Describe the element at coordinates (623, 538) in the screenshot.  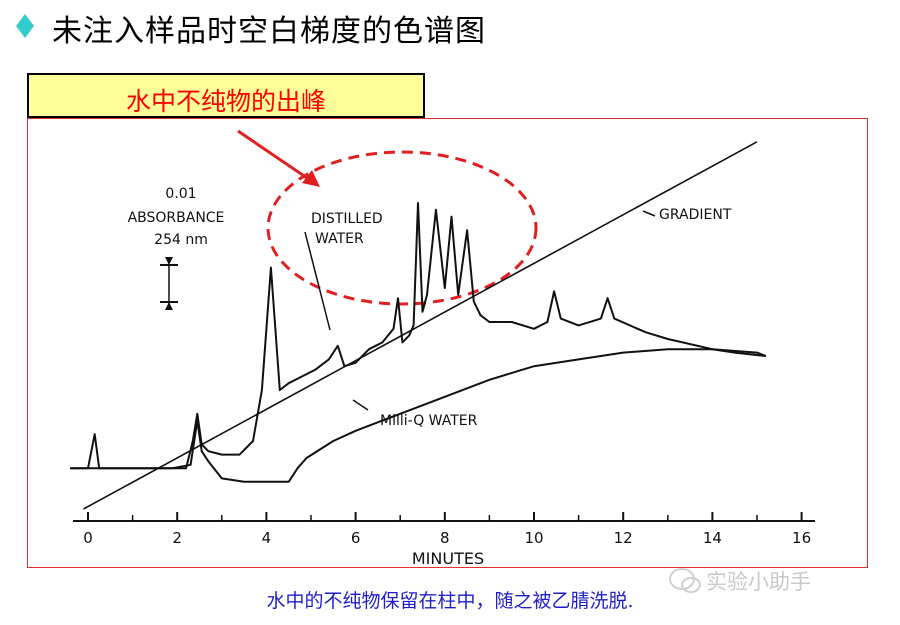
I see `x-tick-label: 12` at that location.